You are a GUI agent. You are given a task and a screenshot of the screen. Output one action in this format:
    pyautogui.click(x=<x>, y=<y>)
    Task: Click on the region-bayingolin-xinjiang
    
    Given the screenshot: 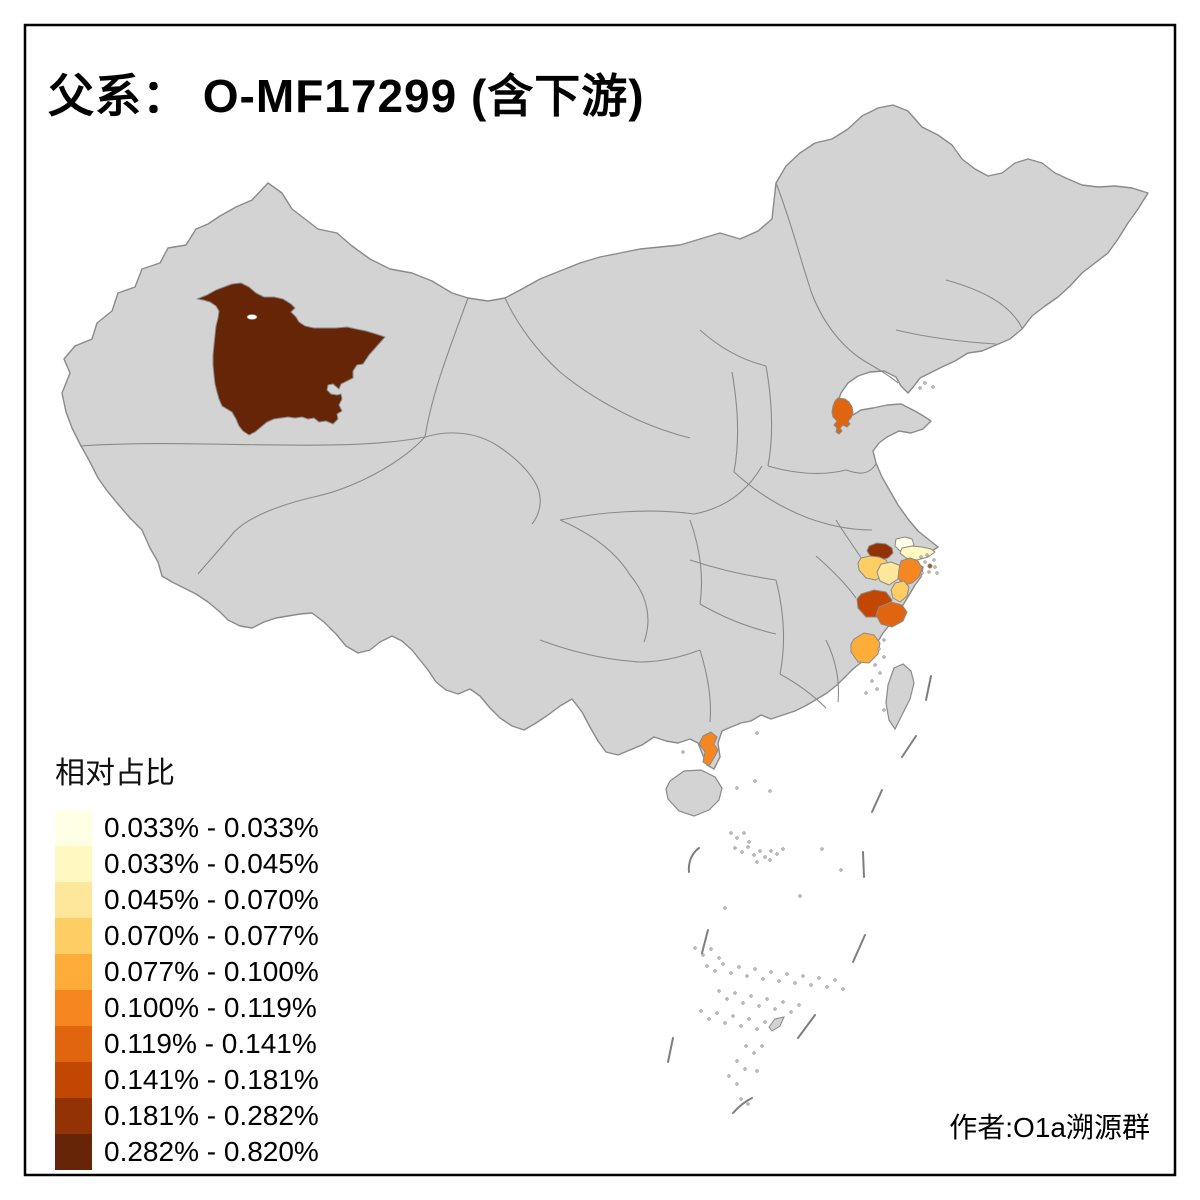 What is the action you would take?
    pyautogui.click(x=291, y=359)
    